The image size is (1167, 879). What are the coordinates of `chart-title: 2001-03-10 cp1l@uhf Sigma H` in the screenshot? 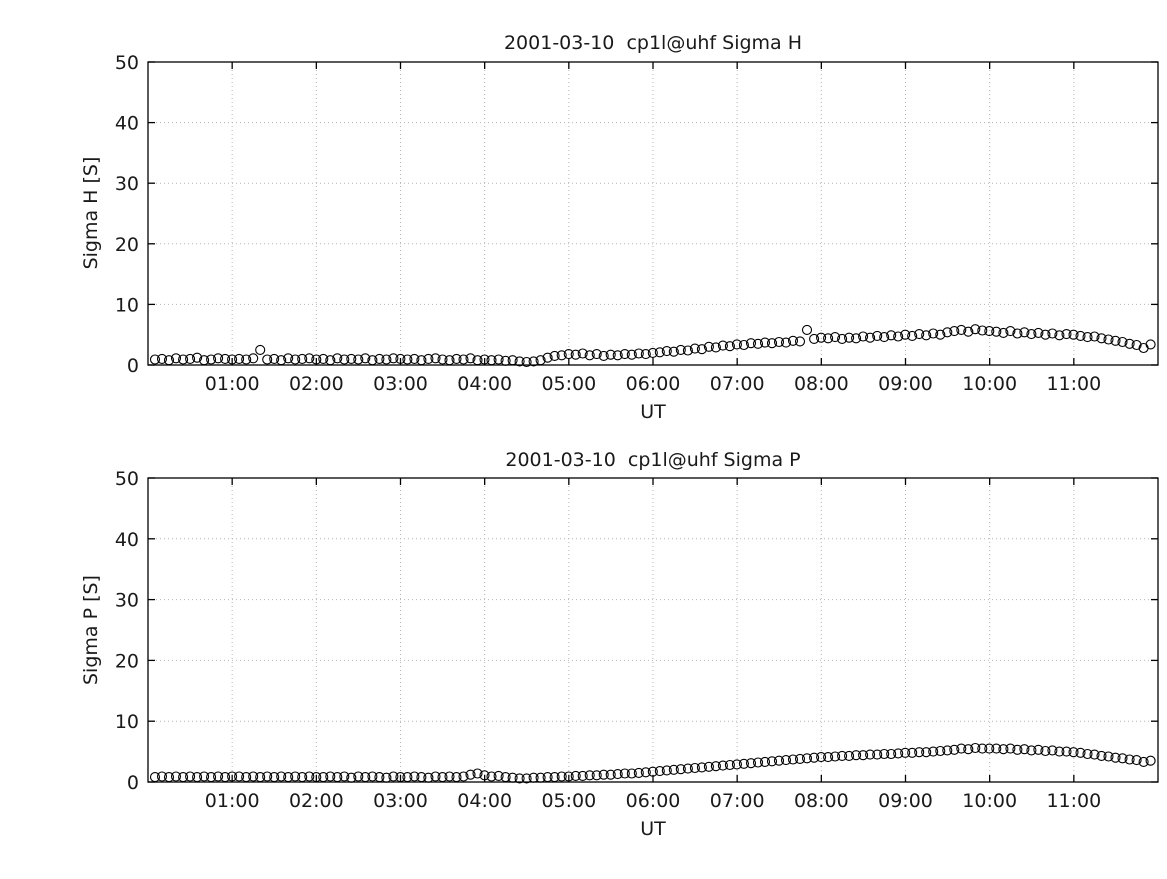 It's located at (653, 43).